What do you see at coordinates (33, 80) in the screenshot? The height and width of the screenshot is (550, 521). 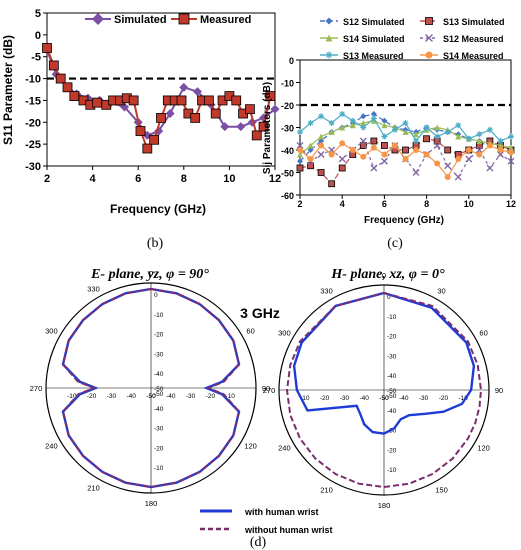 I see `y-tick-label: -10` at bounding box center [33, 80].